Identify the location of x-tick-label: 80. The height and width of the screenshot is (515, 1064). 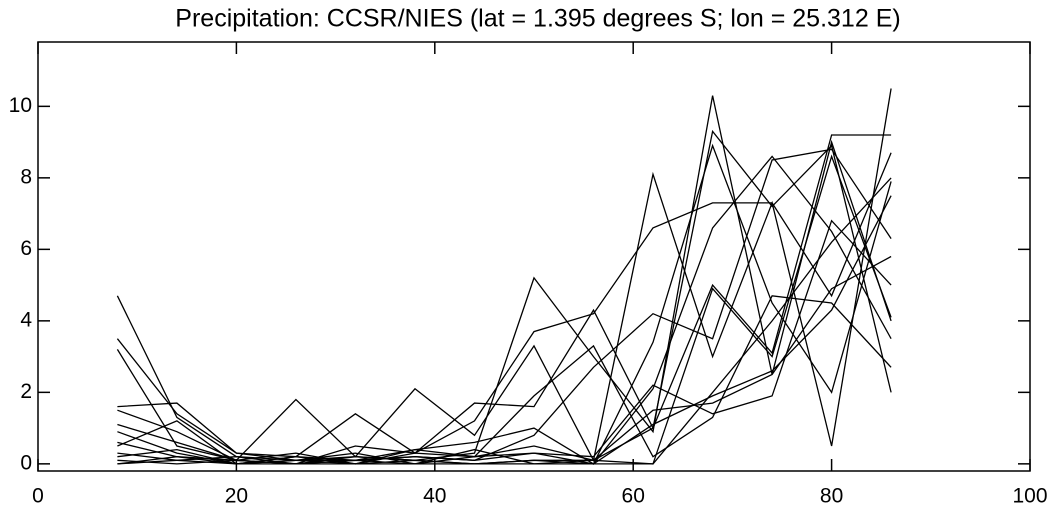
(831, 496).